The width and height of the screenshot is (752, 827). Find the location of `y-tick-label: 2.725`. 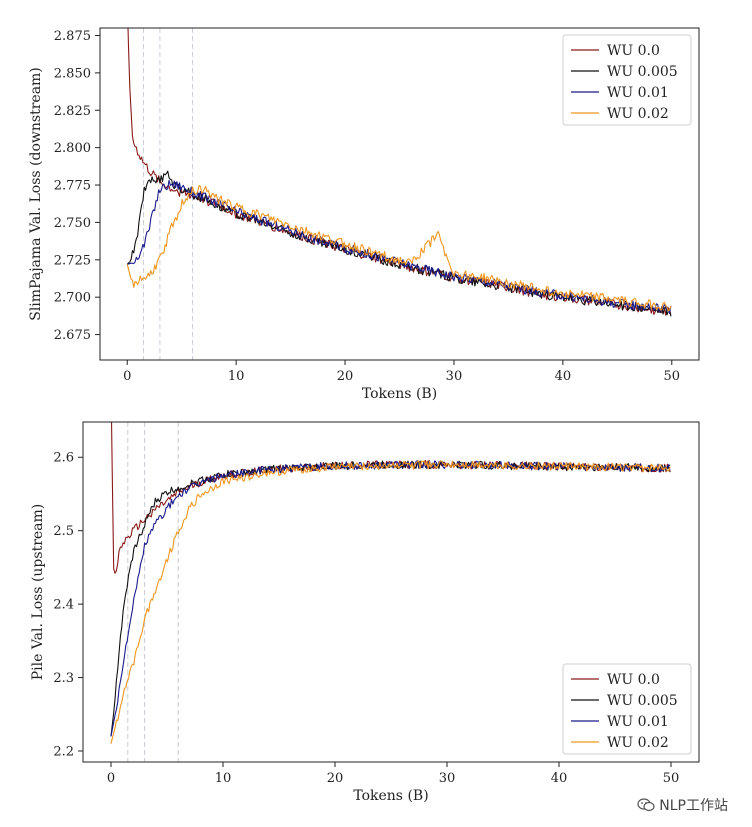

y-tick-label: 2.725 is located at coordinates (72, 260).